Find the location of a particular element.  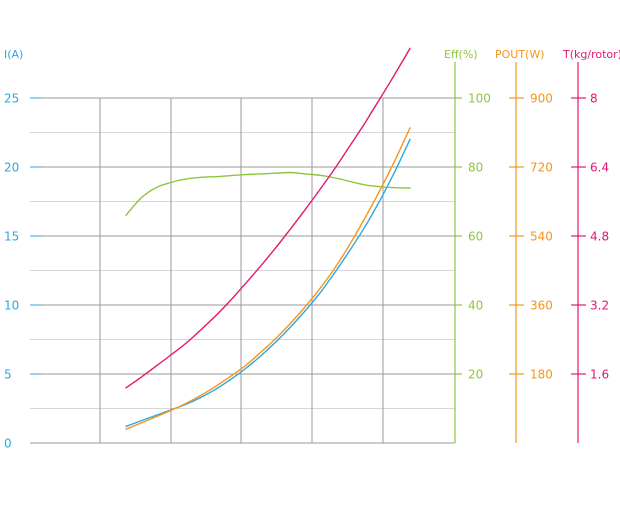

tick-label-power: 900 is located at coordinates (541, 99).